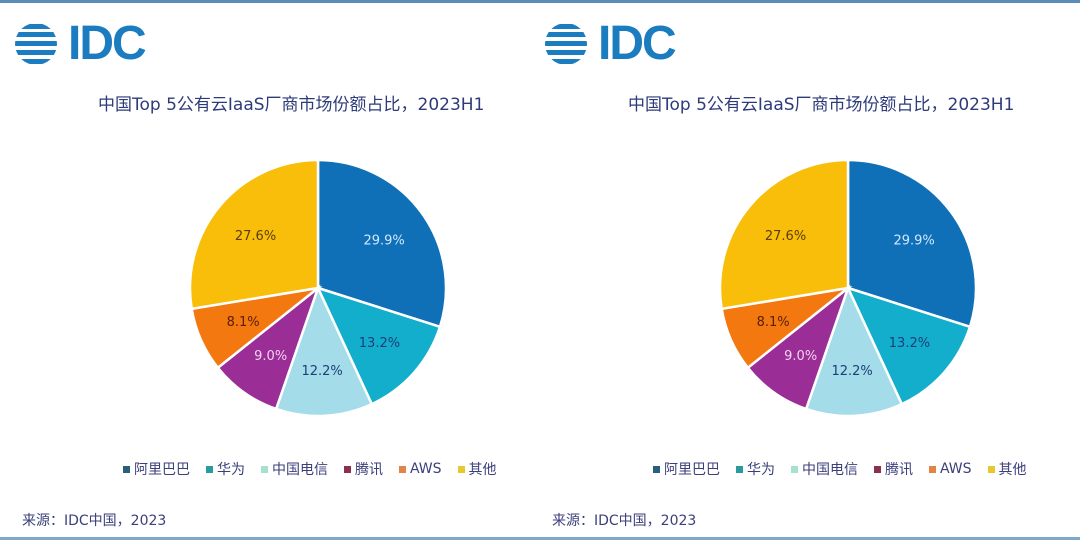  I want to click on bottom-border, so click(540, 538).